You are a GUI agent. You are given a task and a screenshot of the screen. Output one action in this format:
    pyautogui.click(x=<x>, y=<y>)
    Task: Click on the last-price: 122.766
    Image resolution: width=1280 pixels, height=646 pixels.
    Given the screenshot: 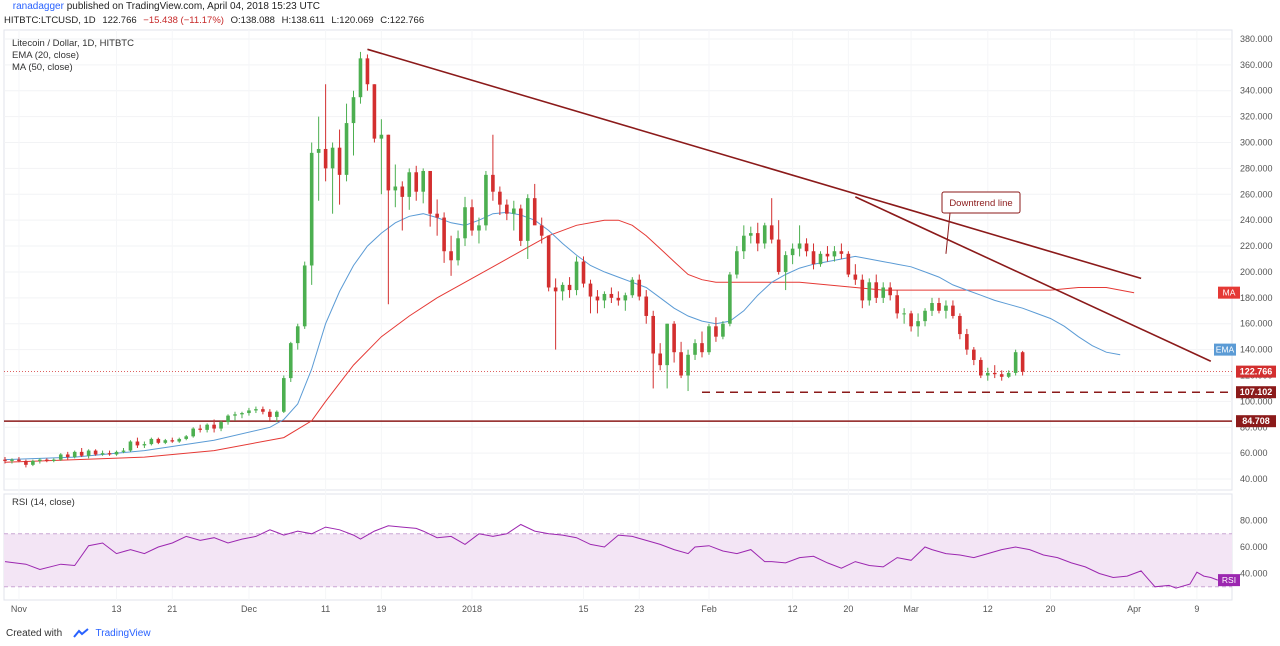 What is the action you would take?
    pyautogui.click(x=119, y=20)
    